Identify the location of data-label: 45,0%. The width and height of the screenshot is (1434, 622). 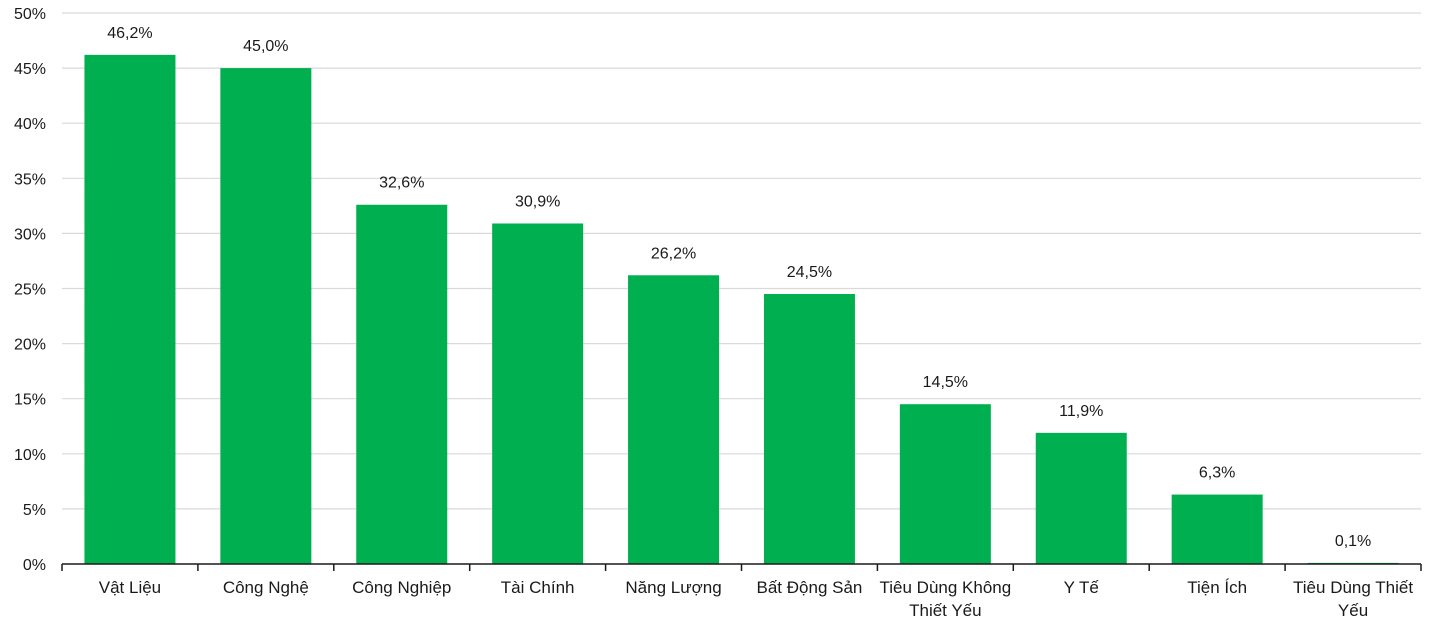
(265, 46).